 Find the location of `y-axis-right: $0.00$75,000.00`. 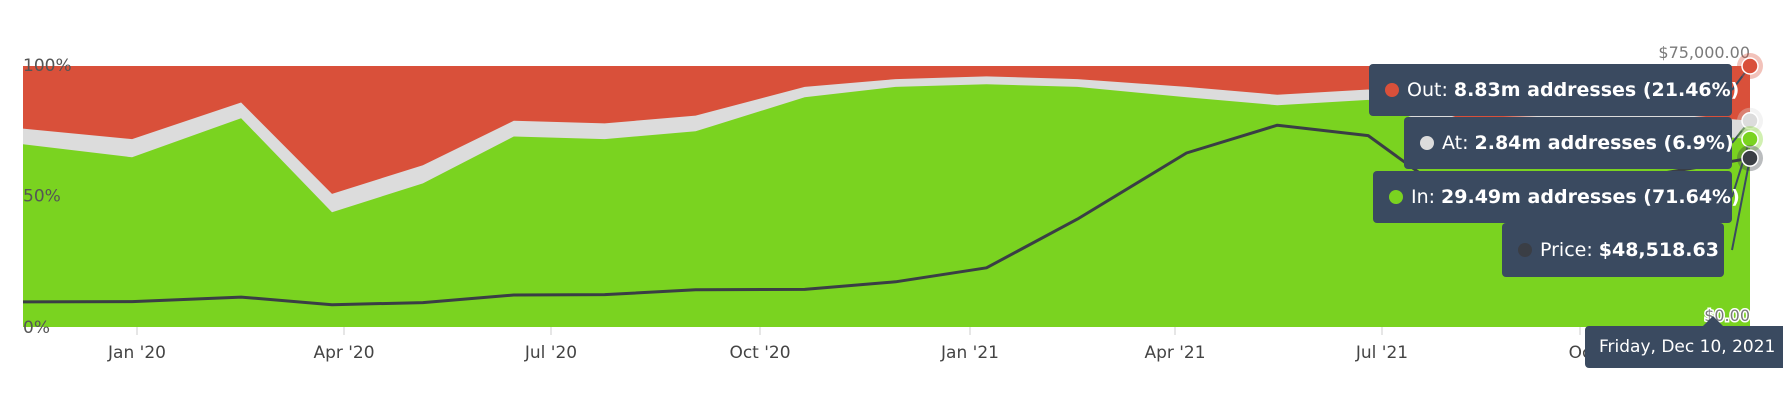

y-axis-right: $0.00$75,000.00 is located at coordinates (1704, 184).